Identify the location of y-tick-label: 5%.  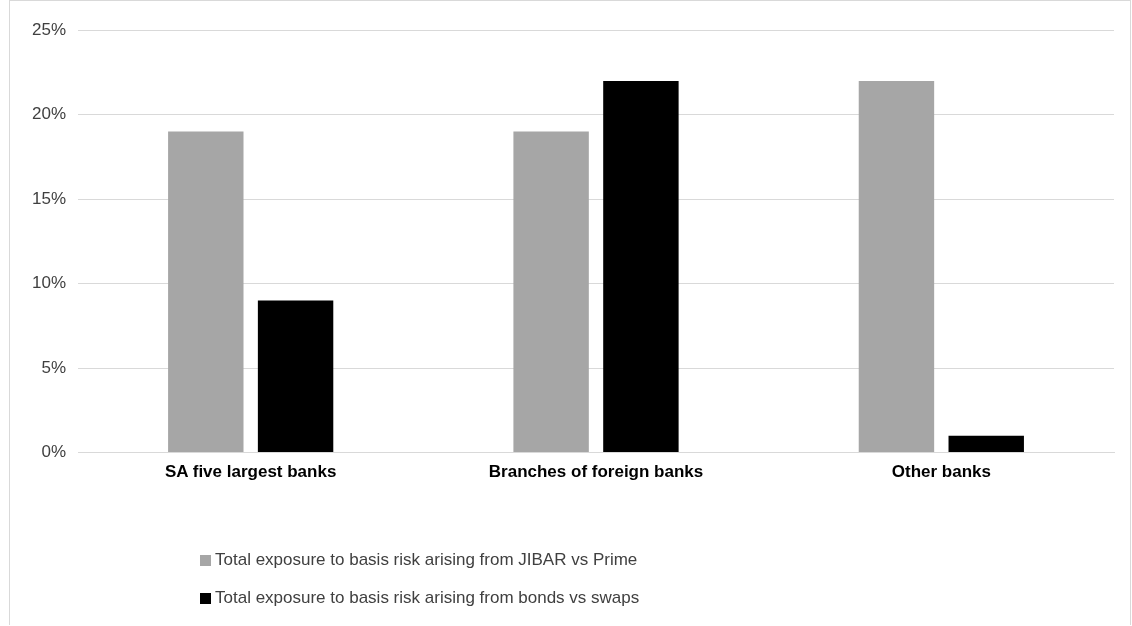
(54, 367).